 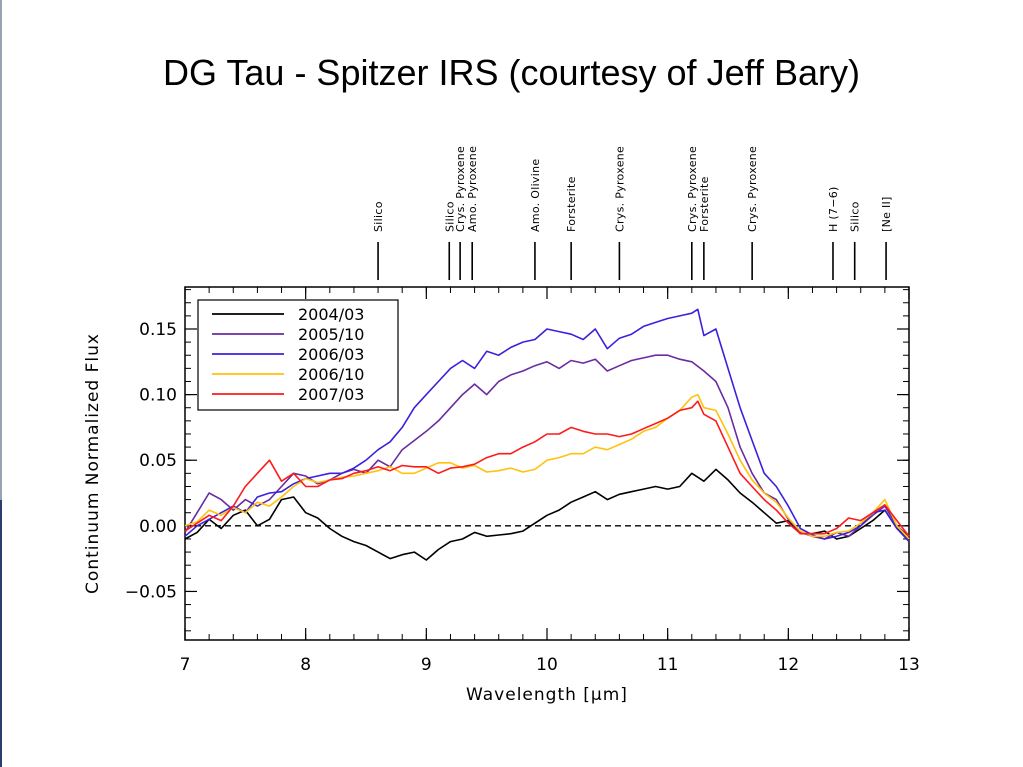 What do you see at coordinates (1, 633) in the screenshot?
I see `slide-left-border-accent` at bounding box center [1, 633].